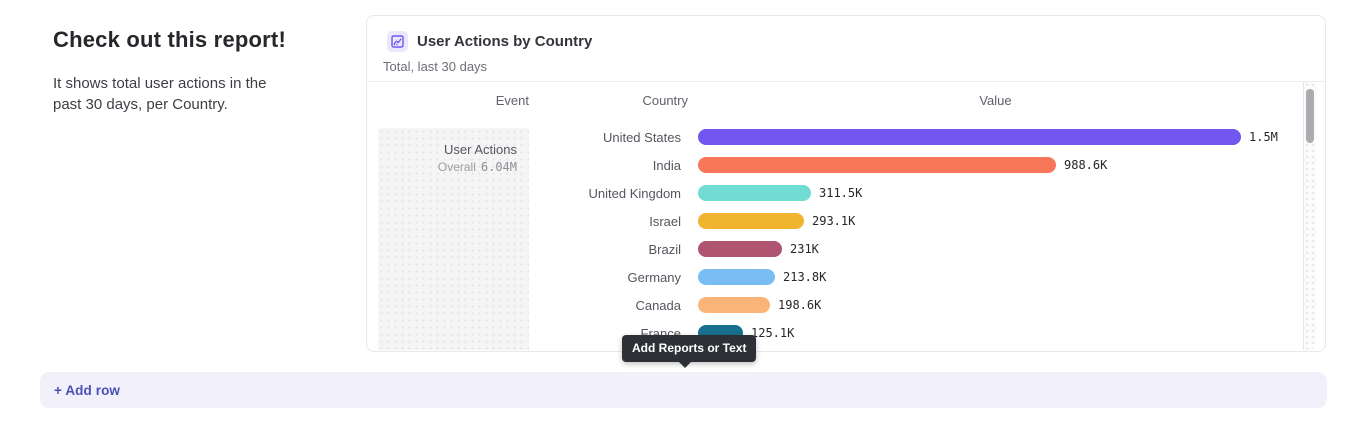  What do you see at coordinates (435, 66) in the screenshot?
I see `report-subtitle: Total, last 30 days` at bounding box center [435, 66].